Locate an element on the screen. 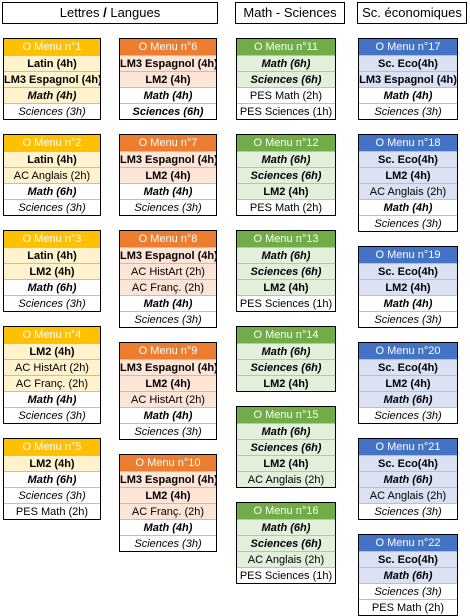 The height and width of the screenshot is (616, 470). menu-22-title: O Menu n°22 is located at coordinates (408, 543).